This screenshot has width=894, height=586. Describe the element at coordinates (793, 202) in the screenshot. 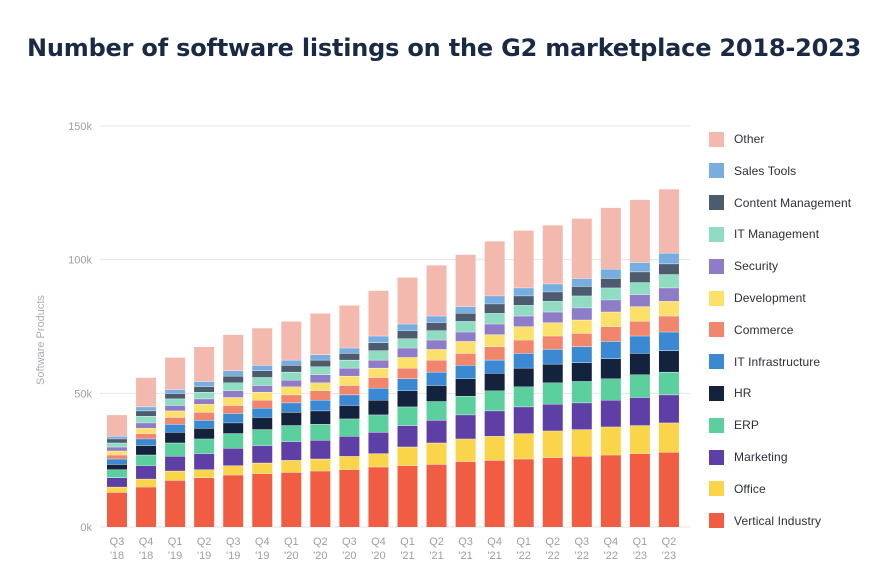

I see `legend-label: Content Management` at that location.